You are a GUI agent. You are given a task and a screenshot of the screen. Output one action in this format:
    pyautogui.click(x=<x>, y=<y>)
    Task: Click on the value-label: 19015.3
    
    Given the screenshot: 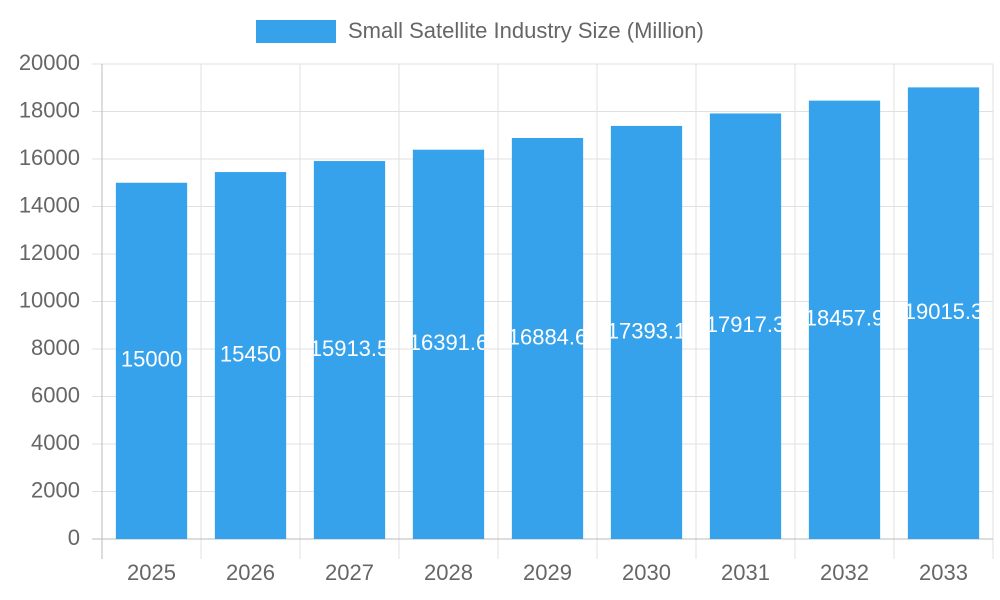 What is the action you would take?
    pyautogui.click(x=944, y=311)
    